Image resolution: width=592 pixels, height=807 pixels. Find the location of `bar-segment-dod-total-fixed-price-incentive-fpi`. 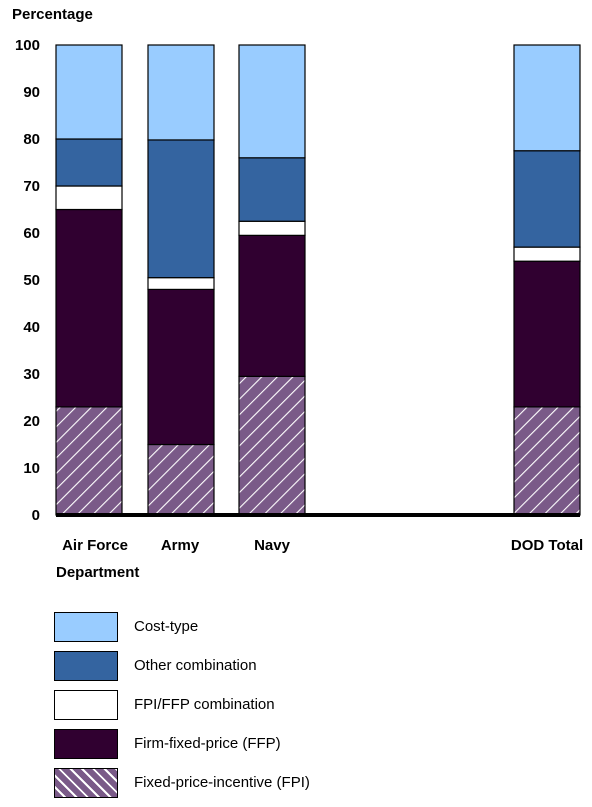

bar-segment-dod-total-fixed-price-incentive-fpi is located at coordinates (547, 461).